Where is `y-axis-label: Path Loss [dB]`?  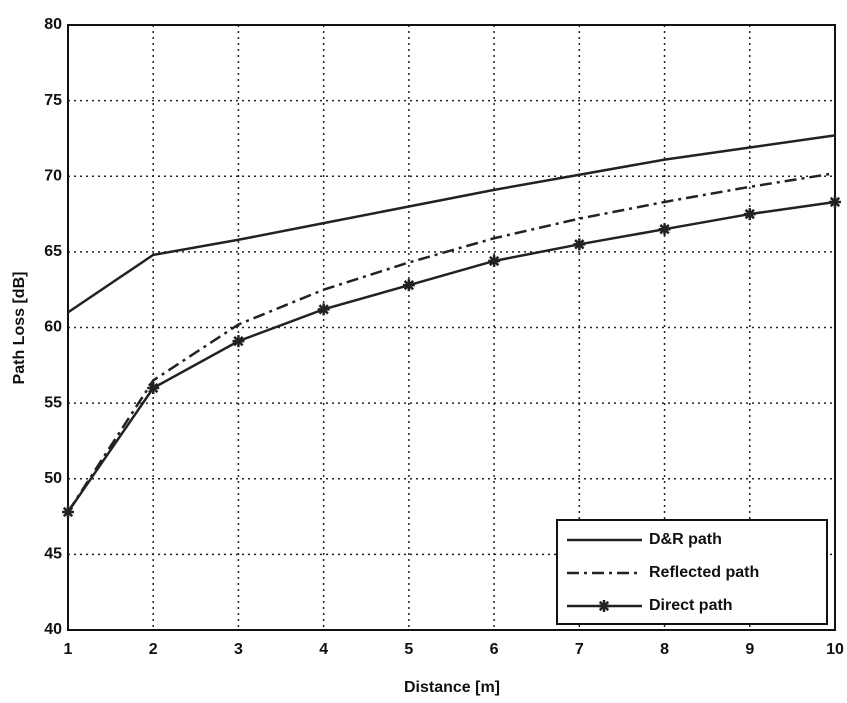 y-axis-label: Path Loss [dB] is located at coordinates (19, 328).